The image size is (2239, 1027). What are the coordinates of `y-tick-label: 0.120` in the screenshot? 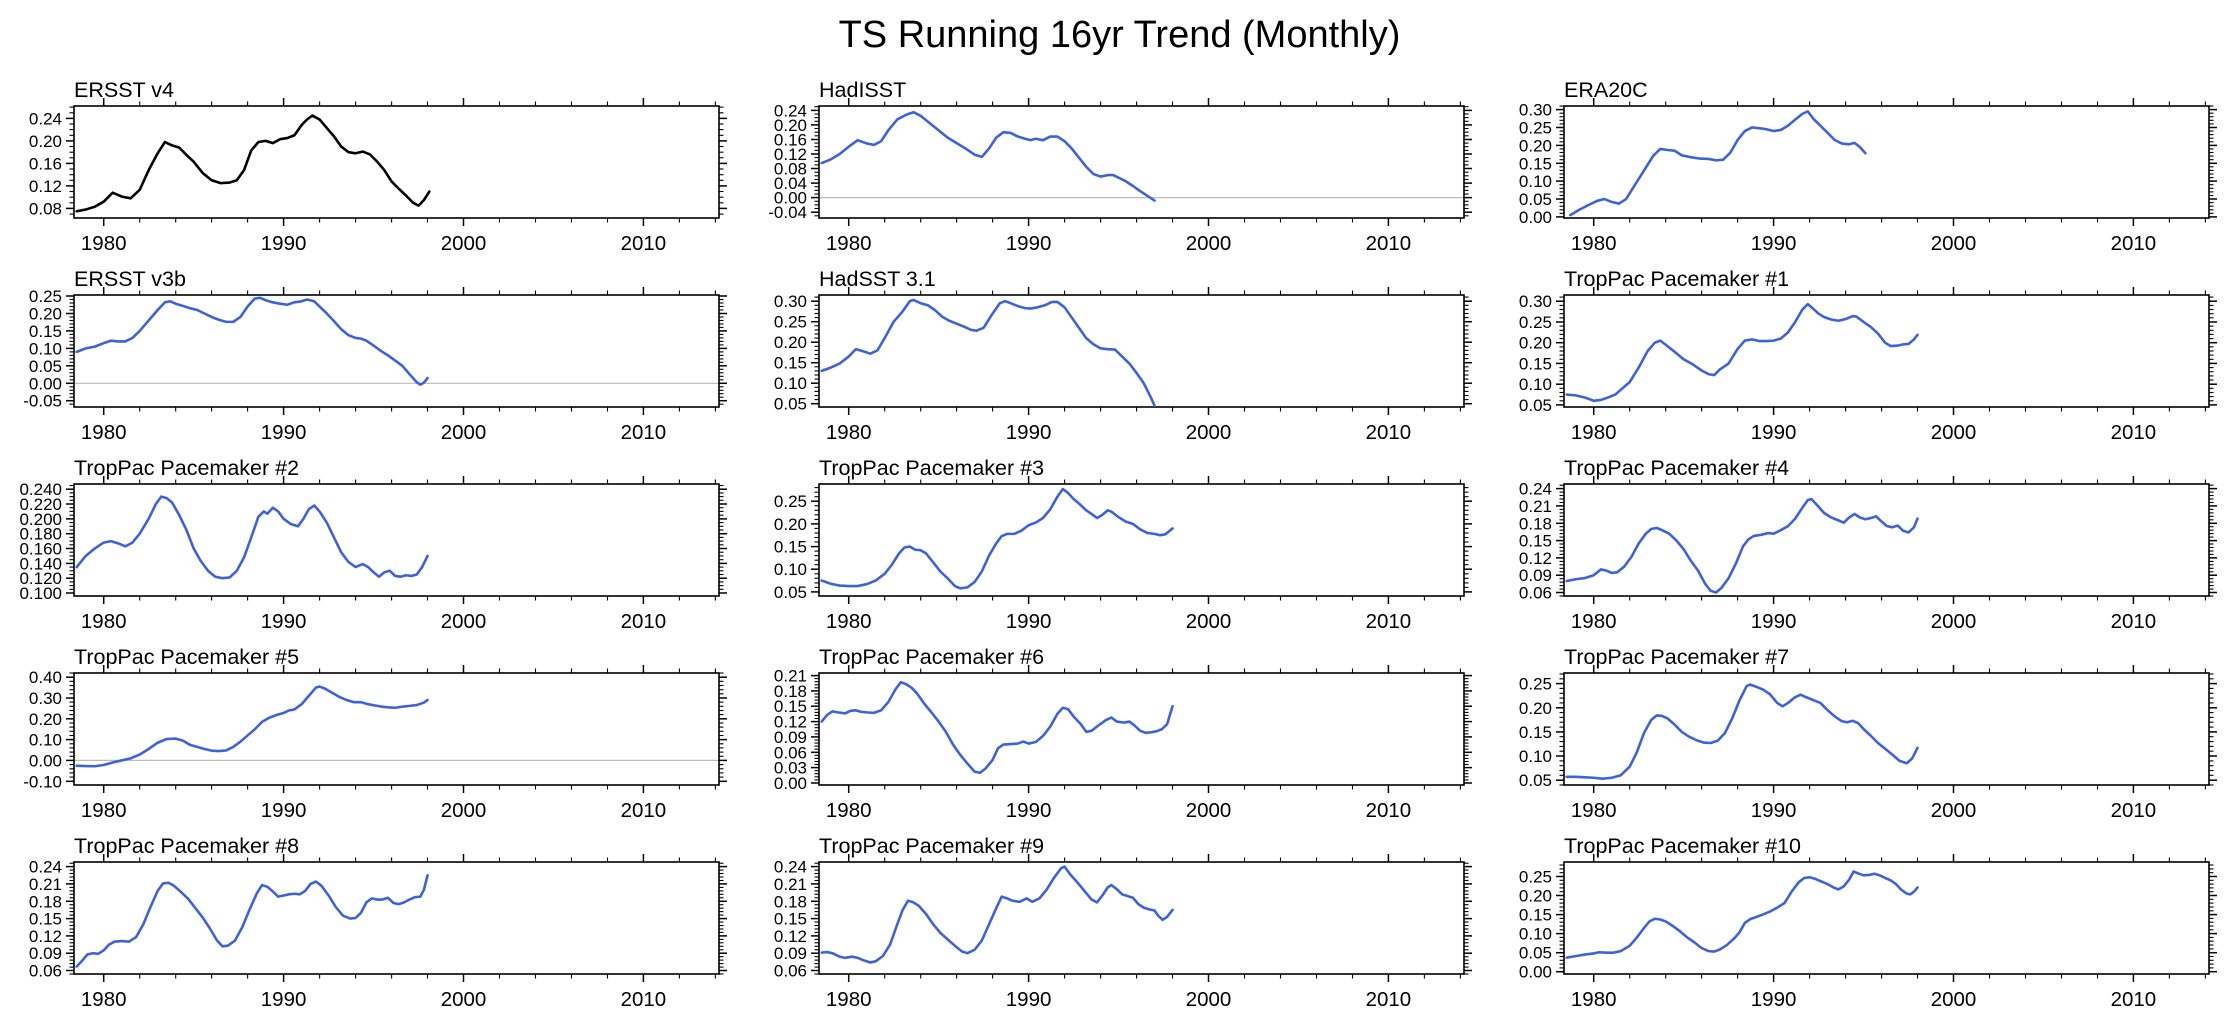 It's located at (40, 578).